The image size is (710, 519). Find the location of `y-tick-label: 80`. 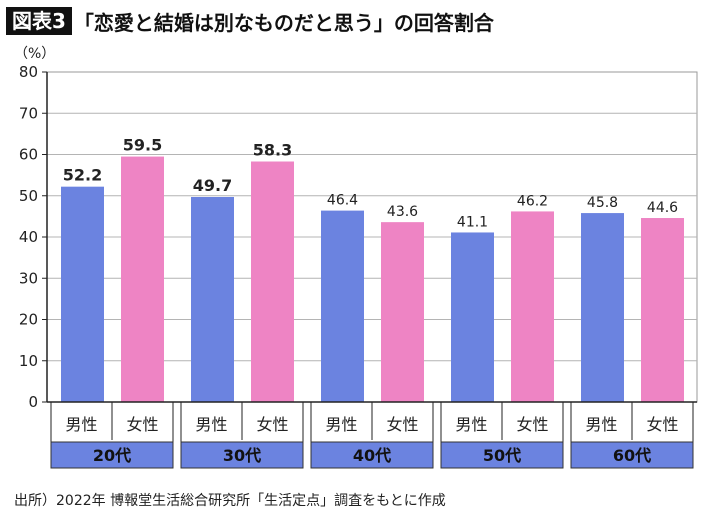

y-tick-label: 80 is located at coordinates (28, 72).